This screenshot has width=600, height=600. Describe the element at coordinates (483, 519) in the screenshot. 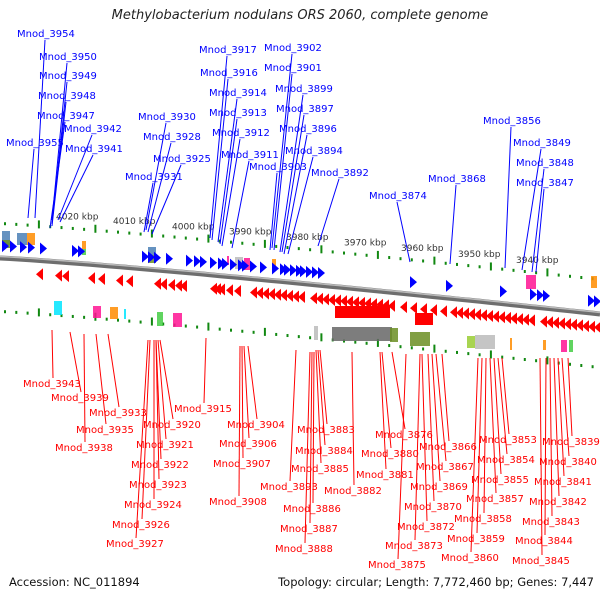

I see `reverse-gene-label: Mnod_3858` at that location.